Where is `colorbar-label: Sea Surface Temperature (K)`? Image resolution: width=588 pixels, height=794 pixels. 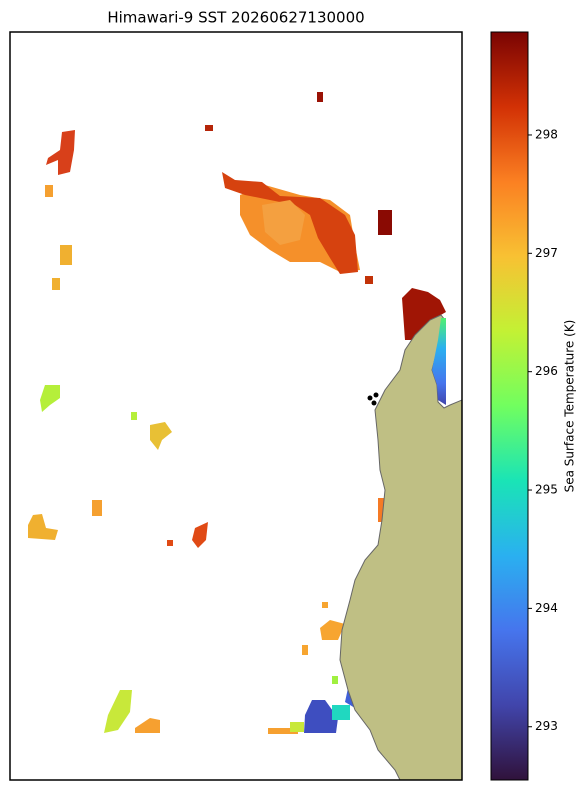 colorbar-label: Sea Surface Temperature (K) is located at coordinates (570, 406).